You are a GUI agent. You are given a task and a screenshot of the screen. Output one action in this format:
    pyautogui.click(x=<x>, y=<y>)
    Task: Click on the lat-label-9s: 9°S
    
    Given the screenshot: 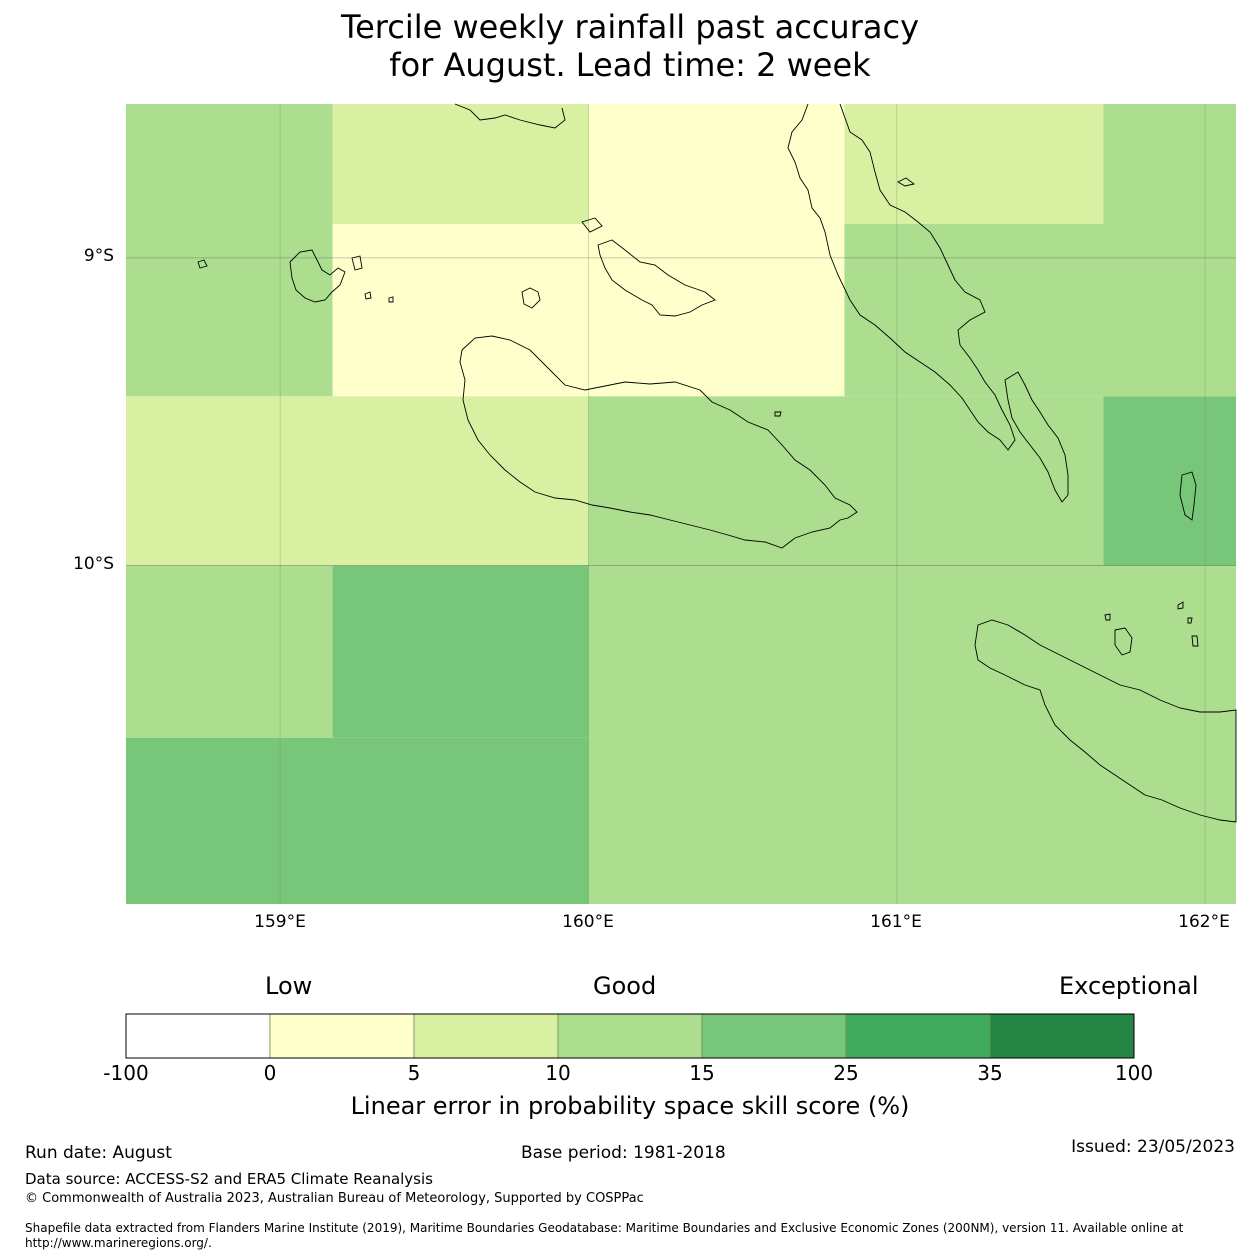 What is the action you would take?
    pyautogui.click(x=98, y=256)
    